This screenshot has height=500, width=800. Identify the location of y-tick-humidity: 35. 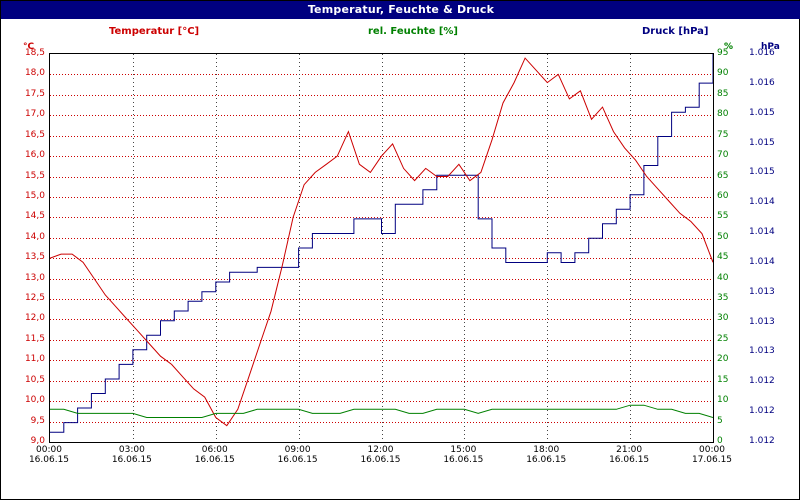
(723, 298).